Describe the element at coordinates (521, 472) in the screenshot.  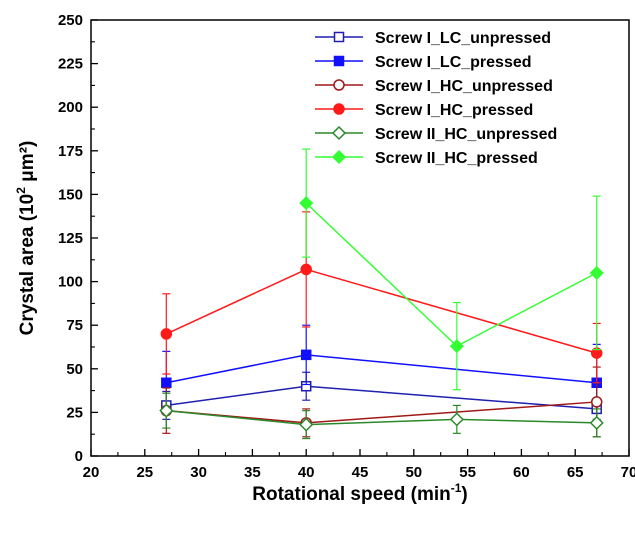
I see `x-tick-label: 60` at that location.